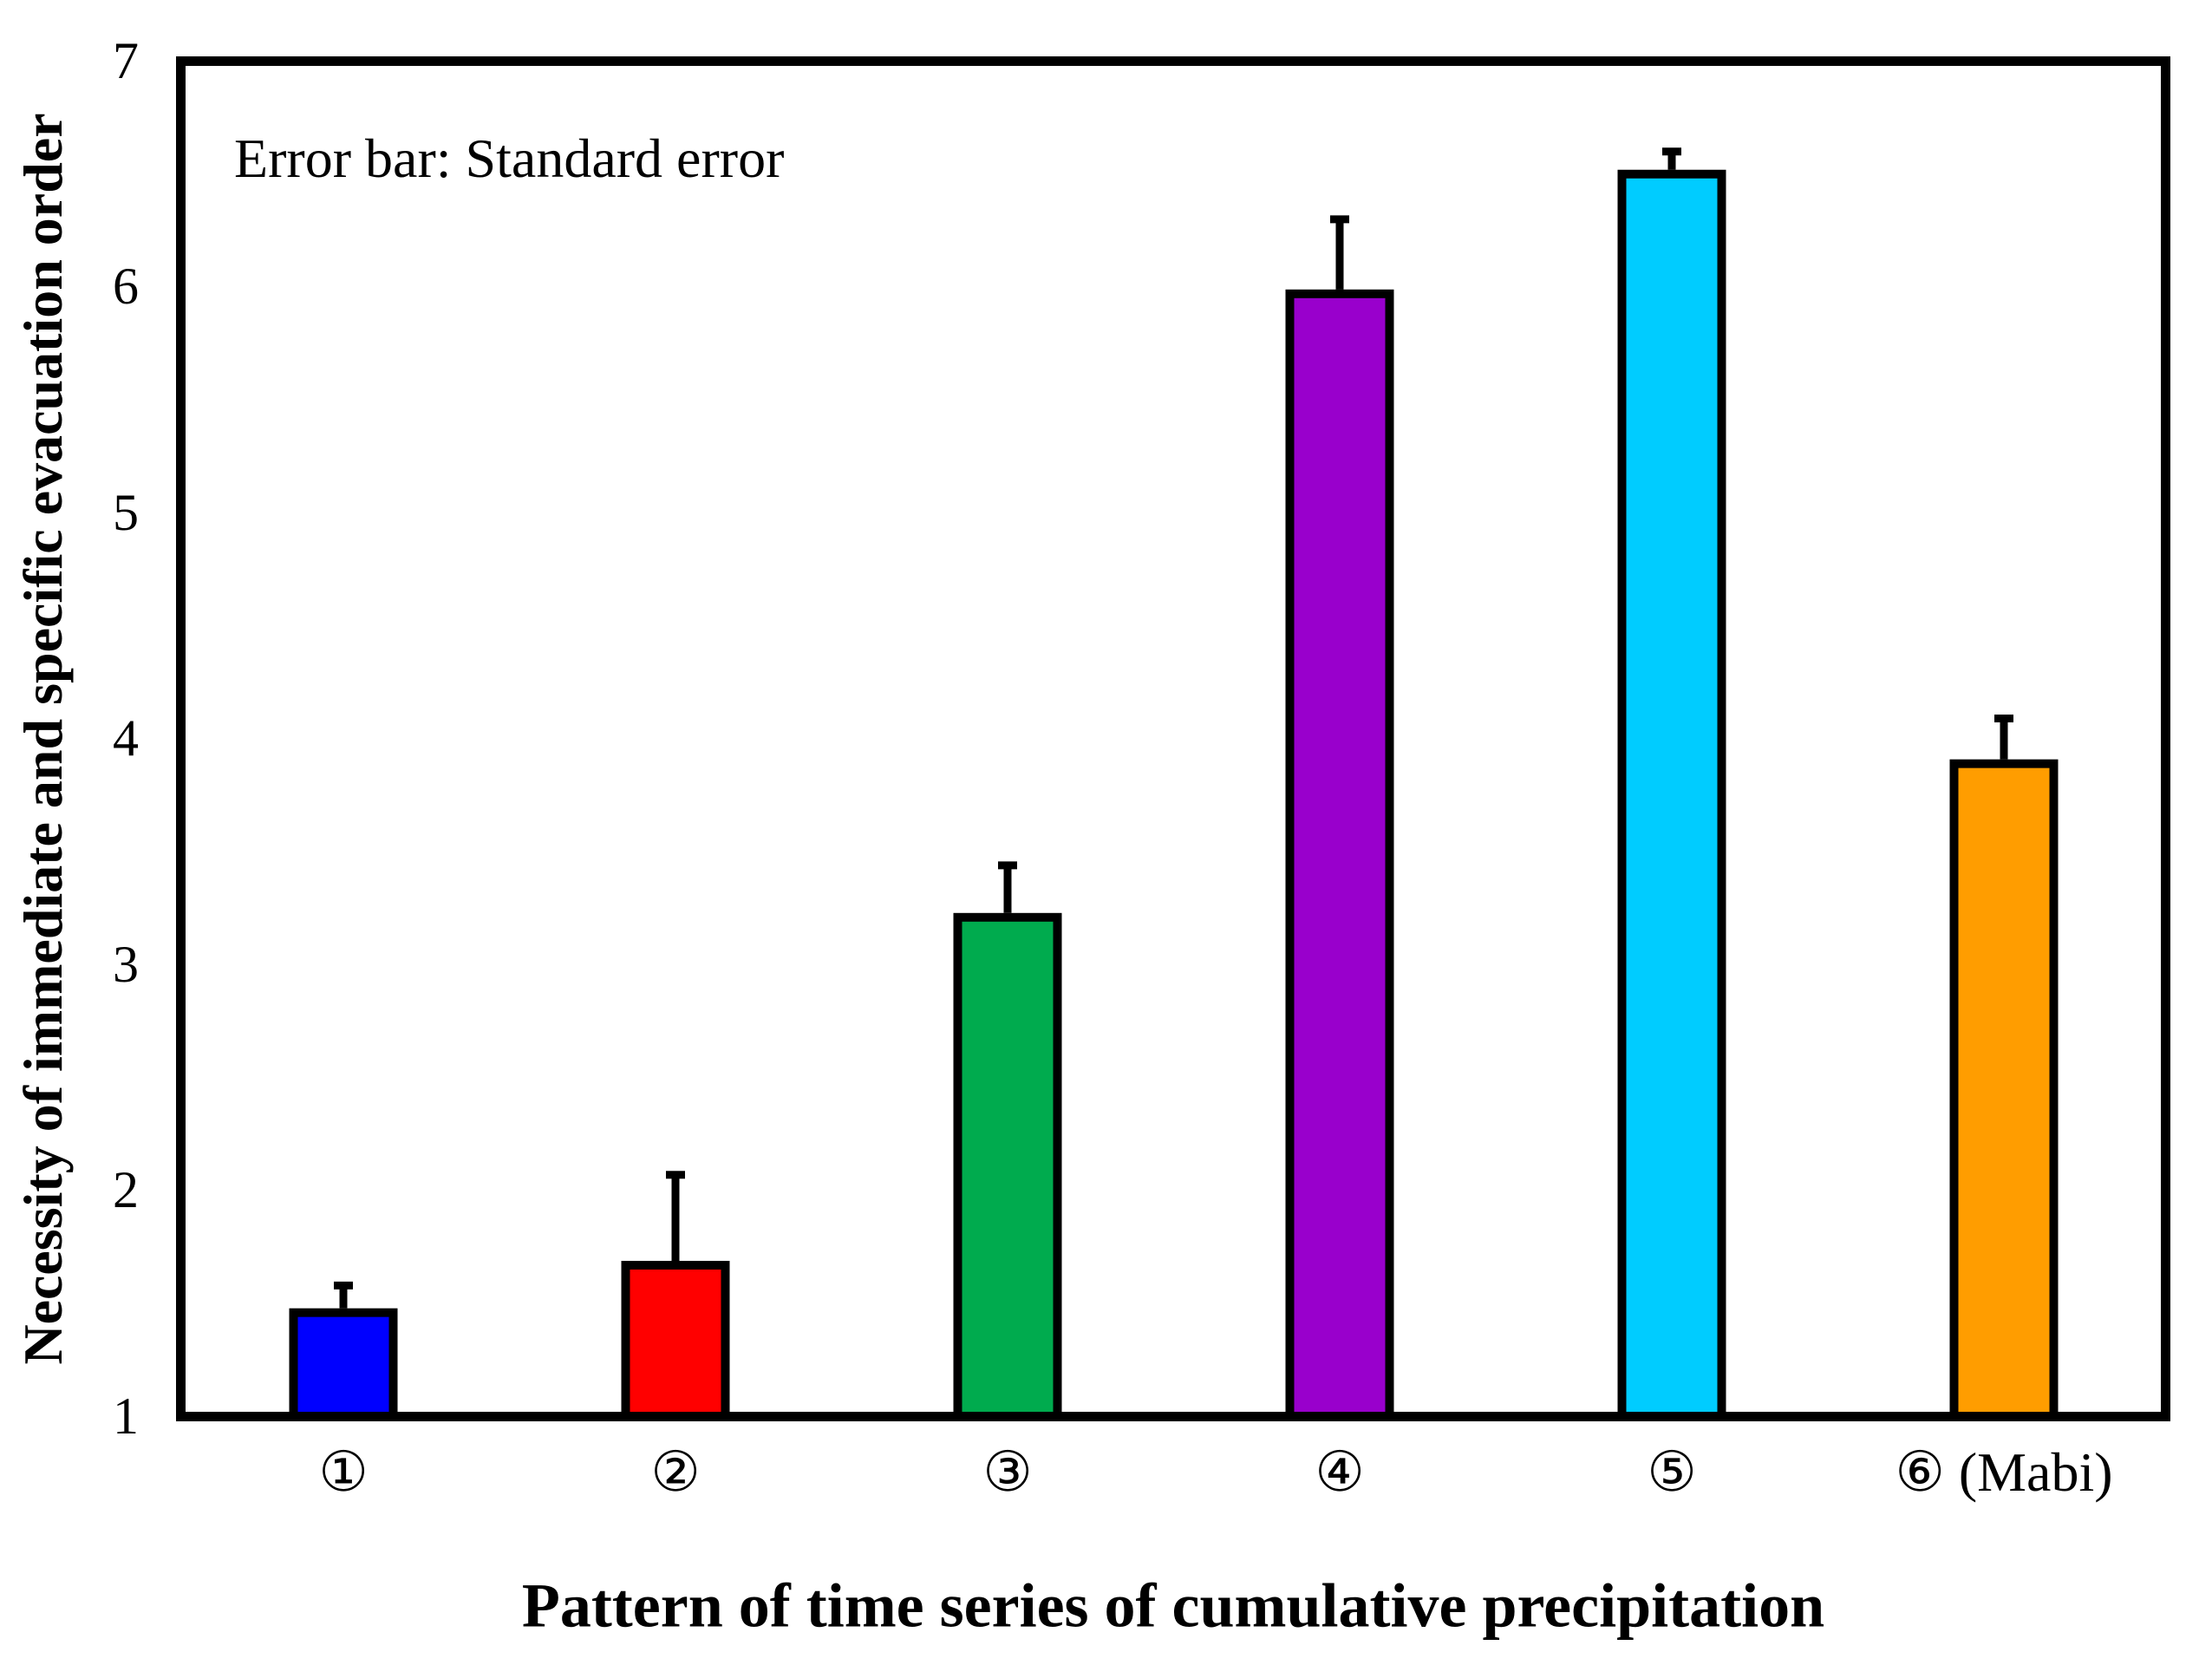 This screenshot has height=1665, width=2212. What do you see at coordinates (126, 60) in the screenshot?
I see `y-tick-label-7: 7` at bounding box center [126, 60].